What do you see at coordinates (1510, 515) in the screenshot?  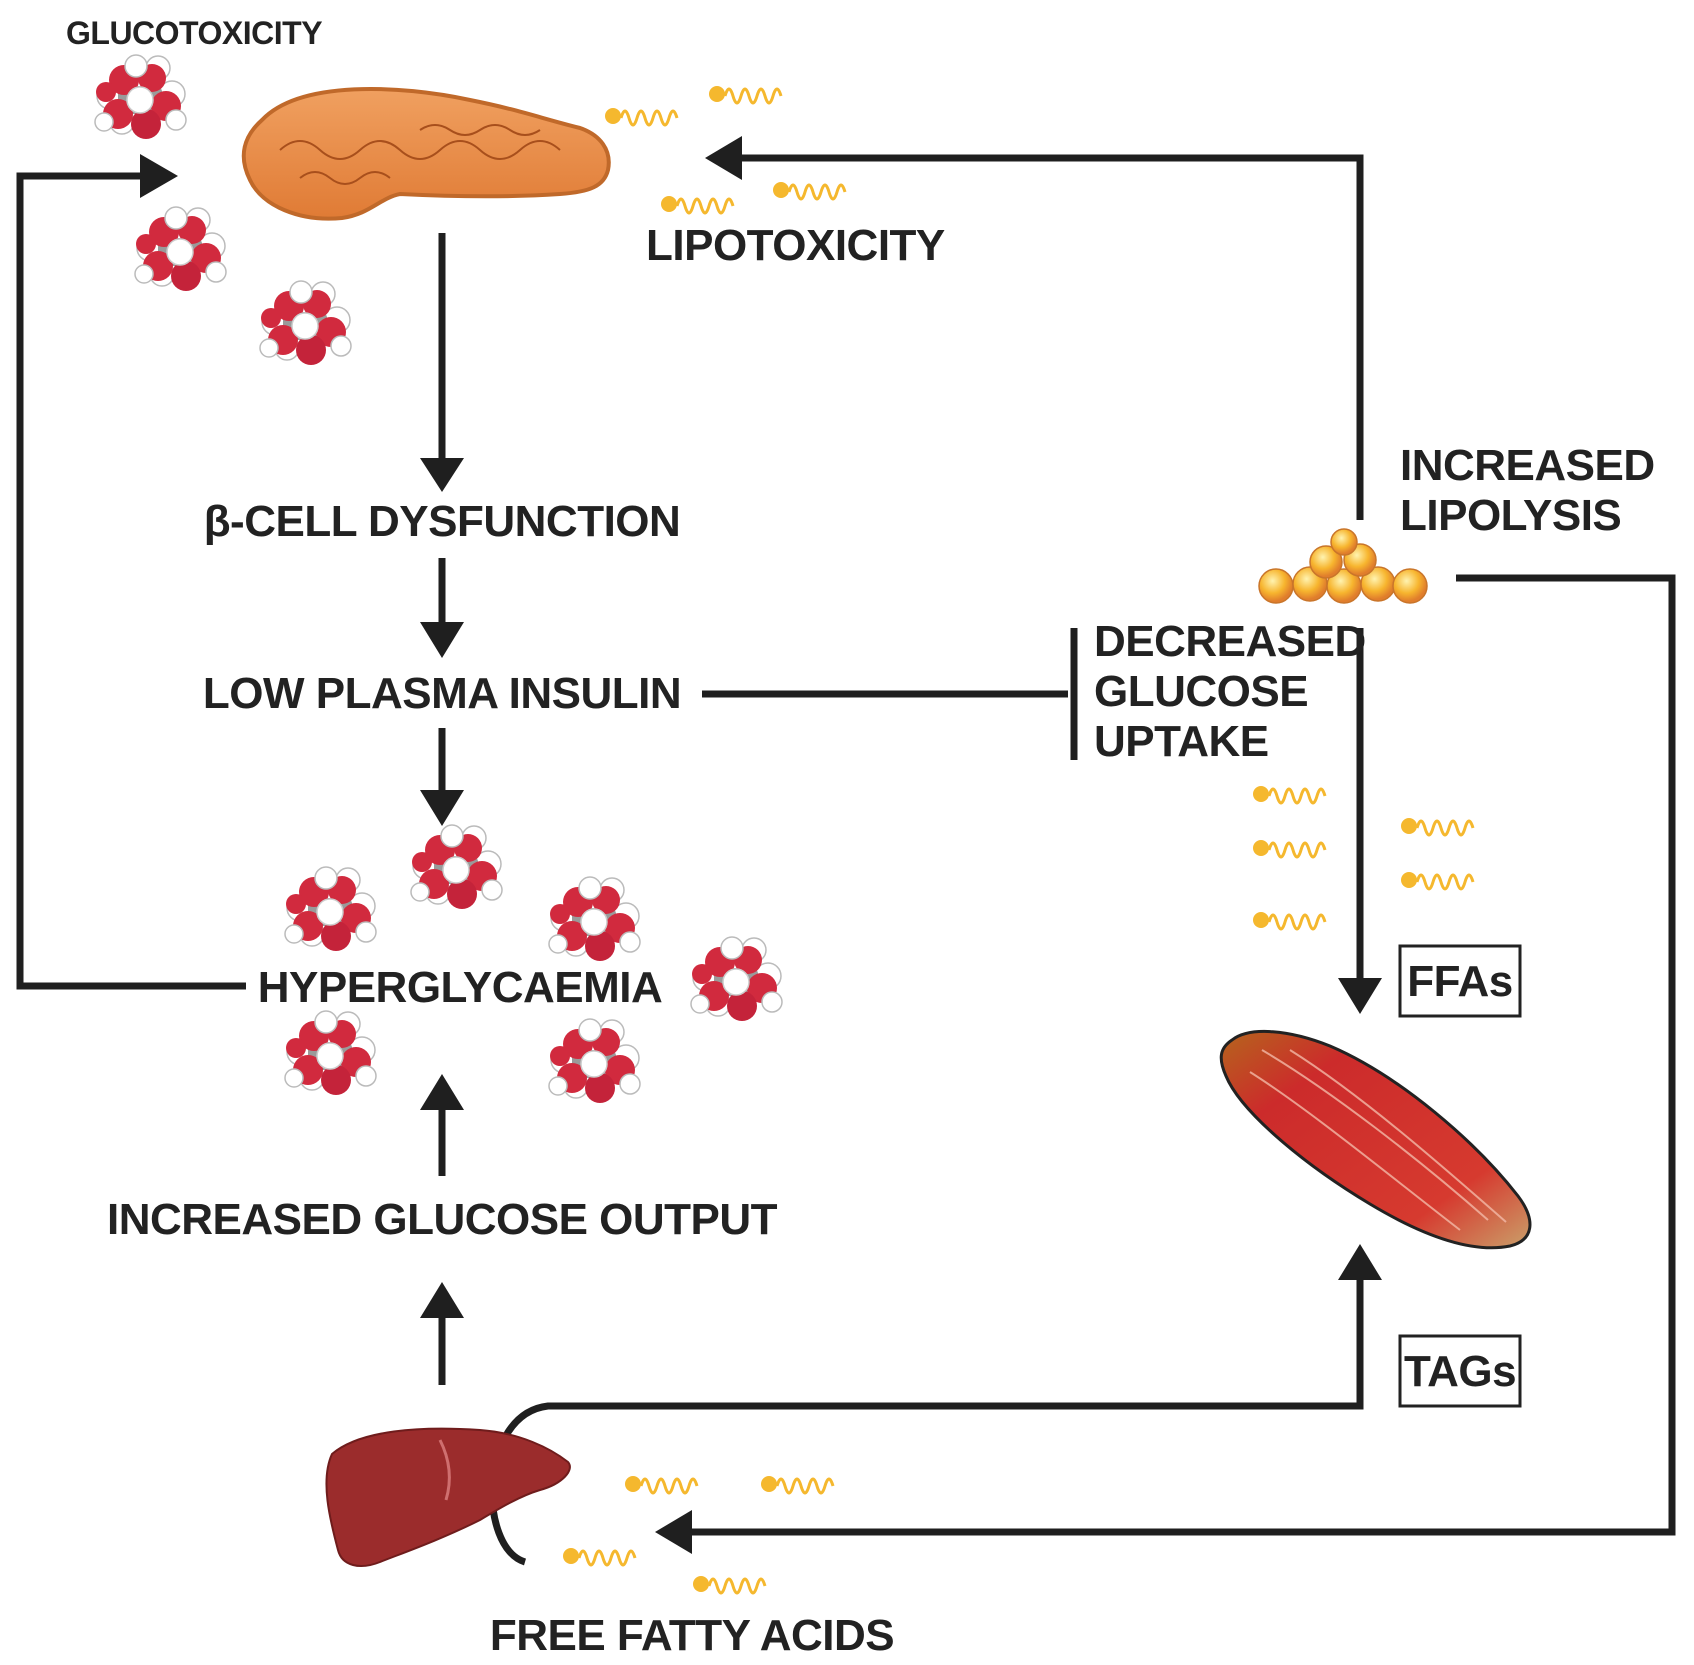 I see `increased-lipolysis-label-line2: LIPOLYSIS` at bounding box center [1510, 515].